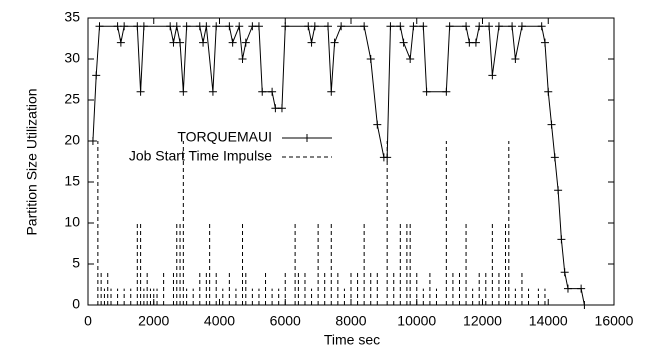 The width and height of the screenshot is (651, 358). I want to click on x-tick-label: 8000, so click(350, 321).